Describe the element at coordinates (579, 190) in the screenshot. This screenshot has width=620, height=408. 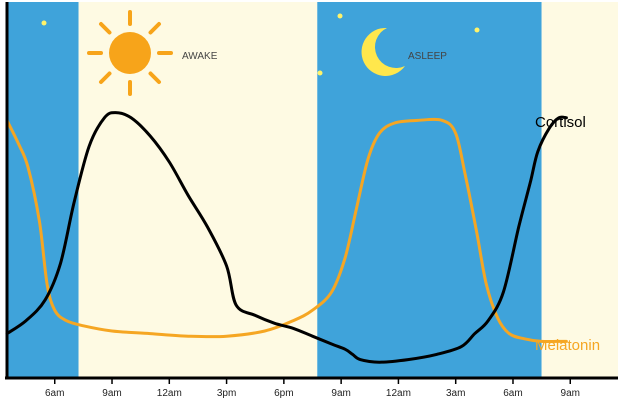
I see `awake-band` at that location.